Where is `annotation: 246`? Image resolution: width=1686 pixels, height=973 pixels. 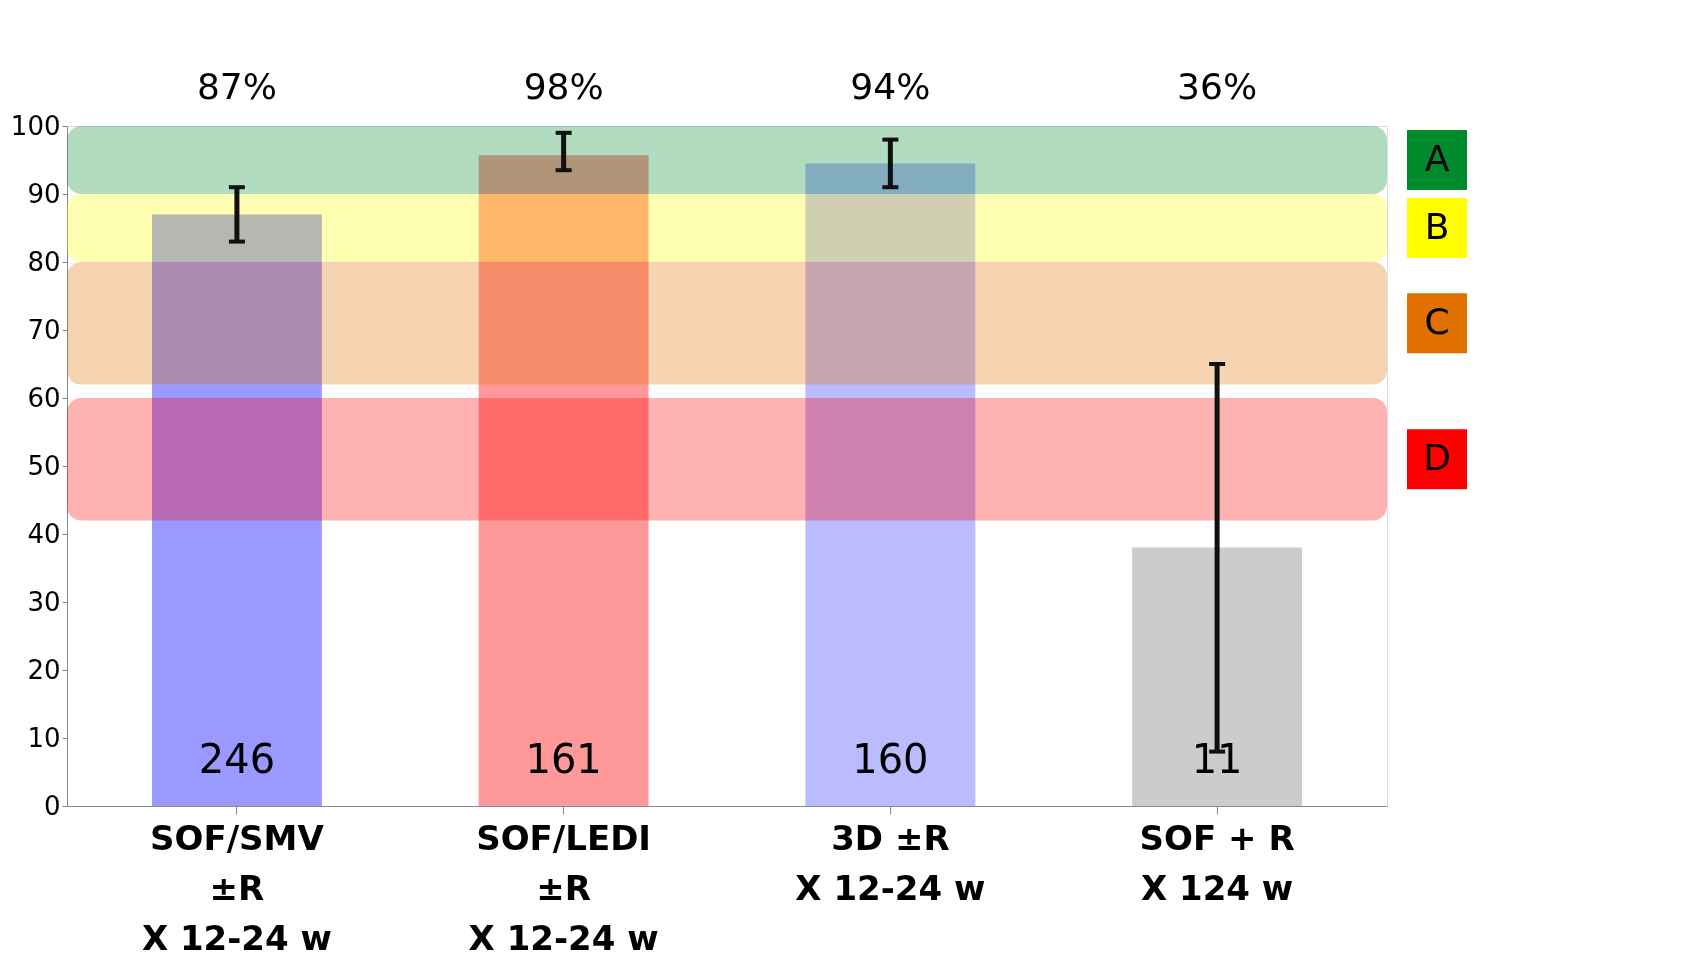 annotation: 246 is located at coordinates (237, 759).